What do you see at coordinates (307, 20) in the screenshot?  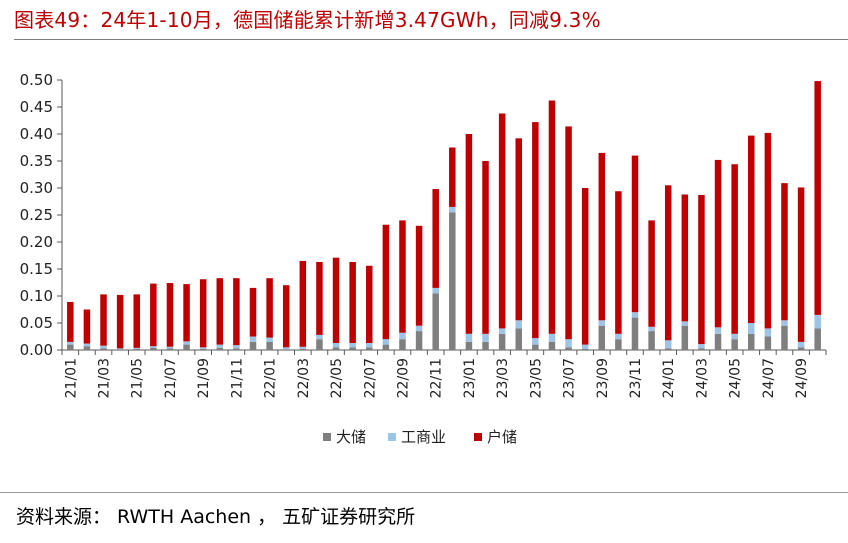 I see `chart-title: 图表49：24年1-10月，德国储能累计新增3.47GWh，同减9.3%` at bounding box center [307, 20].